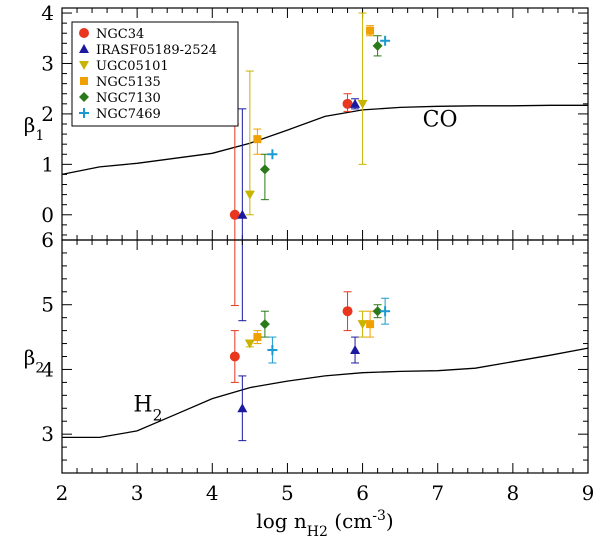 This screenshot has height=540, width=600. Describe the element at coordinates (147, 409) in the screenshot. I see `panel-label-h2: H2` at that location.